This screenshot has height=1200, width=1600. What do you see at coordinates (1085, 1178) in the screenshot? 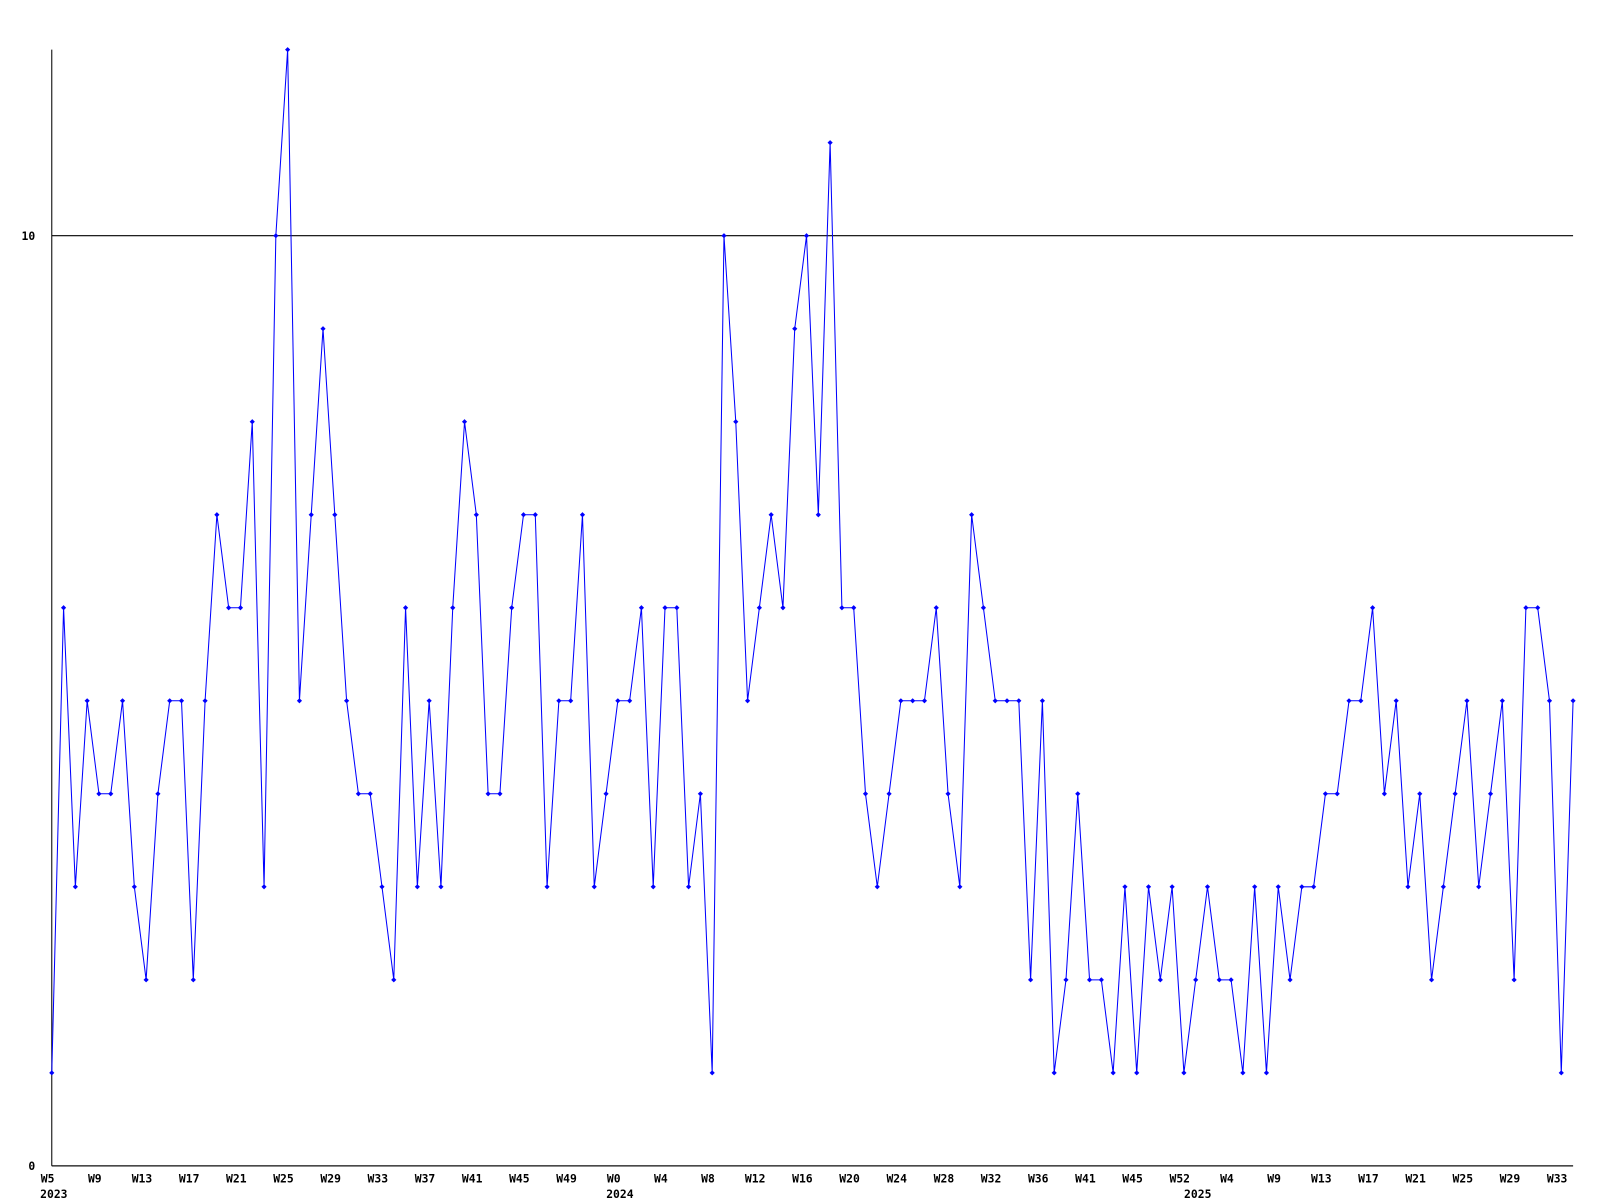
I see `x-tick-label: W41` at bounding box center [1085, 1178].